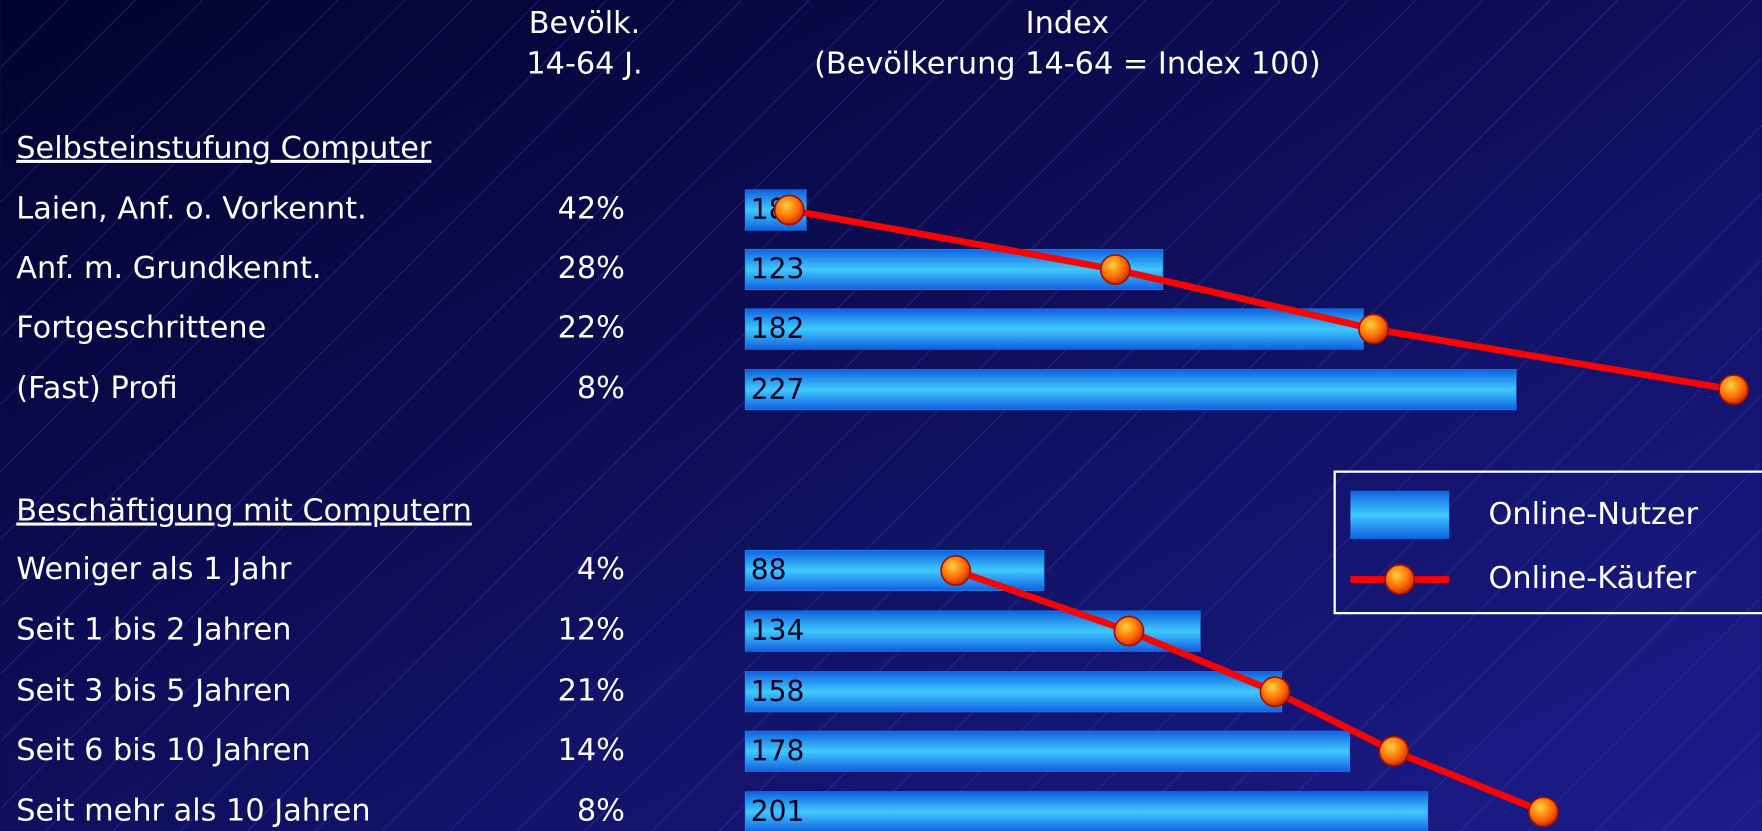 Image resolution: width=1762 pixels, height=831 pixels. I want to click on bar-label: 182, so click(778, 328).